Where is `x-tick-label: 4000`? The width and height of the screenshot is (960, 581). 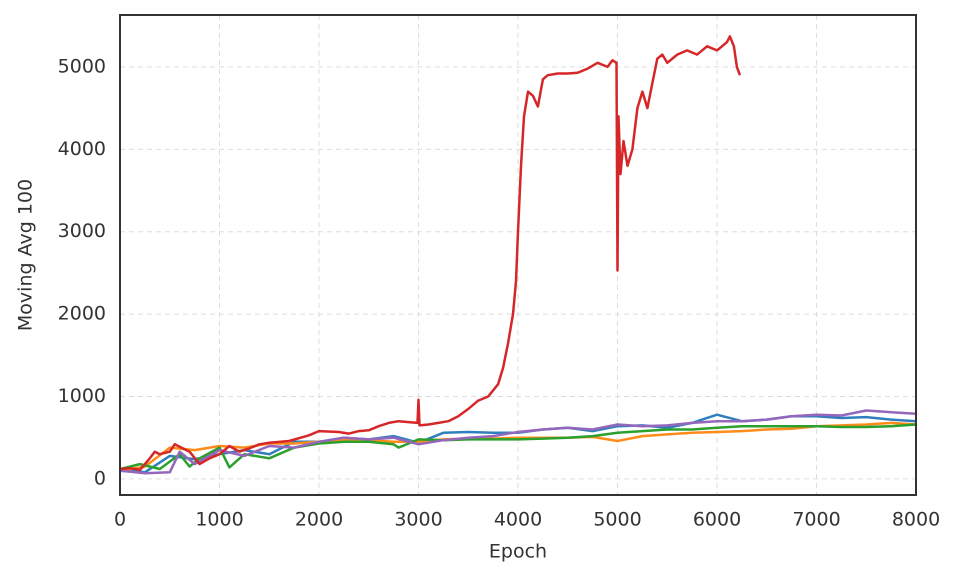 x-tick-label: 4000 is located at coordinates (518, 520).